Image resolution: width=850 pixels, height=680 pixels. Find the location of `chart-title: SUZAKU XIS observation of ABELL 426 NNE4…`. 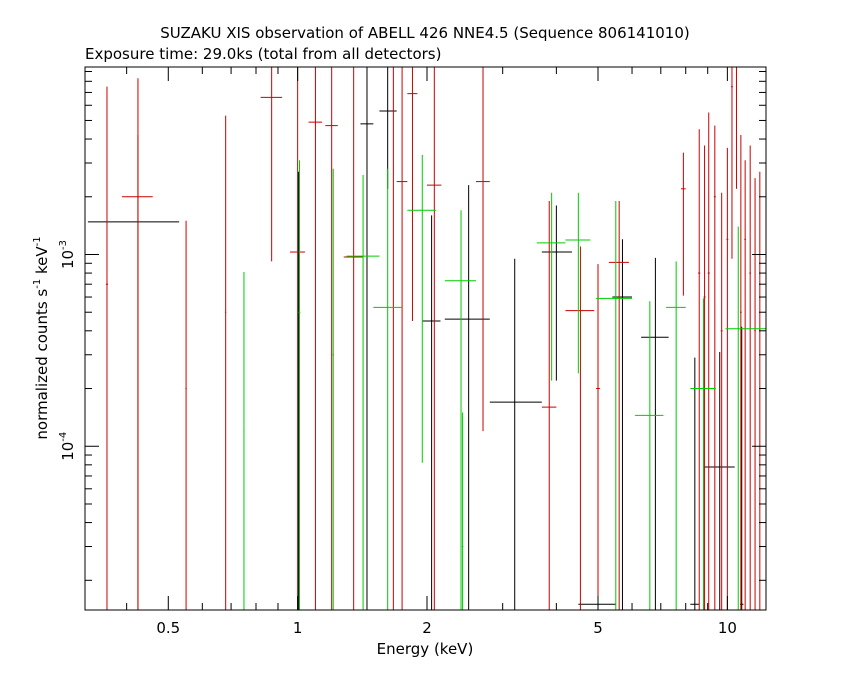

chart-title: SUZAKU XIS observation of ABELL 426 NNE4… is located at coordinates (424, 33).